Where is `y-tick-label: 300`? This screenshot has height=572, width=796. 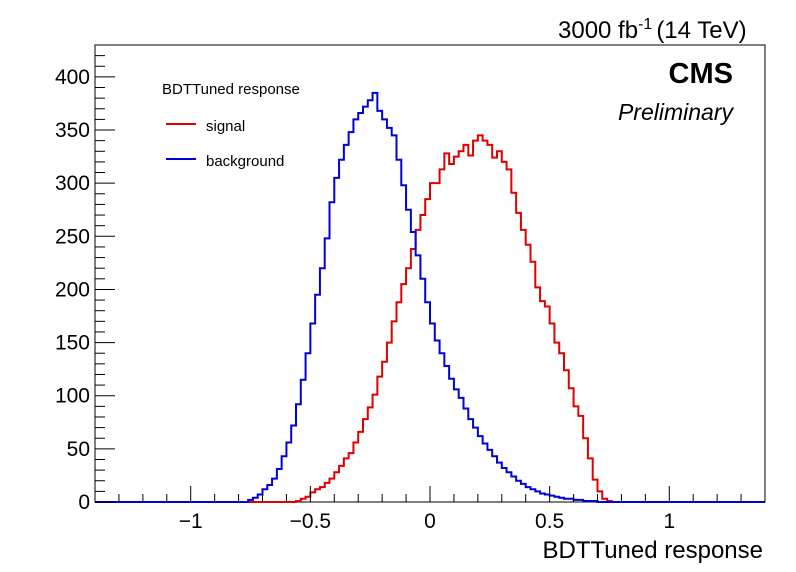 y-tick-label: 300 is located at coordinates (72, 183).